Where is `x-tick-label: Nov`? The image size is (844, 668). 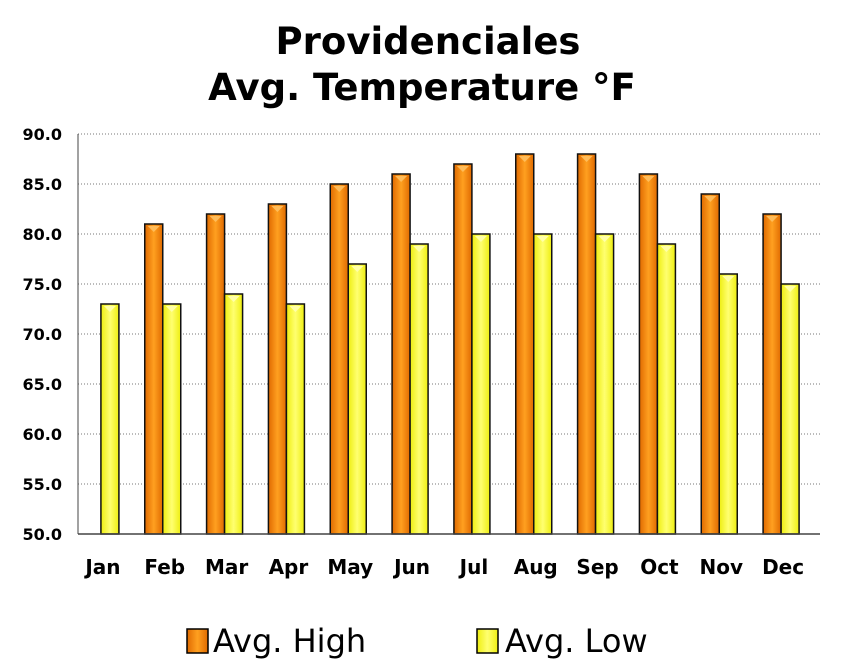 x-tick-label: Nov is located at coordinates (721, 567).